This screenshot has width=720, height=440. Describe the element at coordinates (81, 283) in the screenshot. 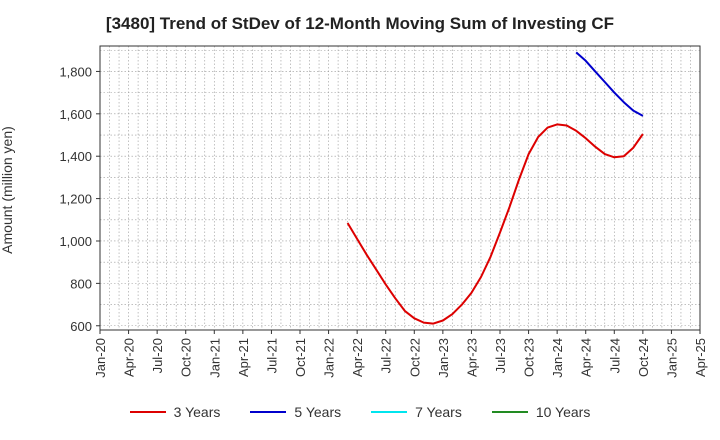

I see `y-tick-label: 800` at that location.